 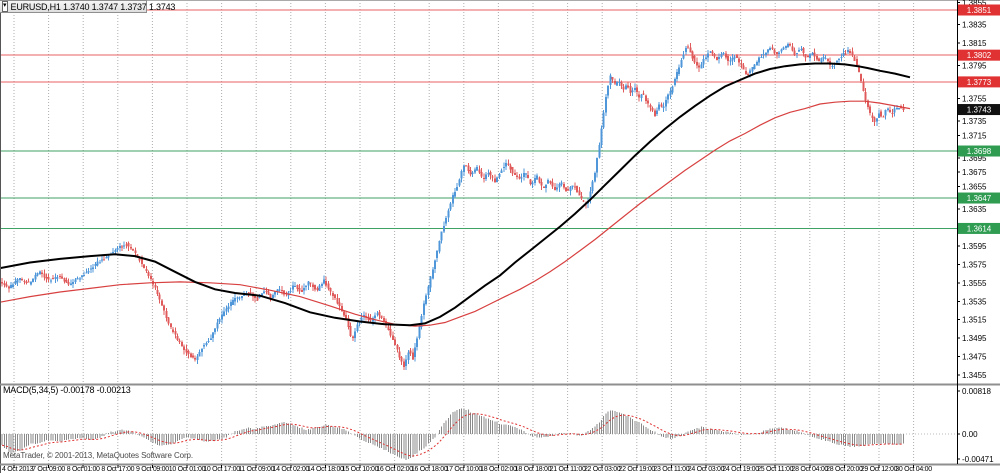 I want to click on resistance-badge-label: 1.3773, so click(x=979, y=82).